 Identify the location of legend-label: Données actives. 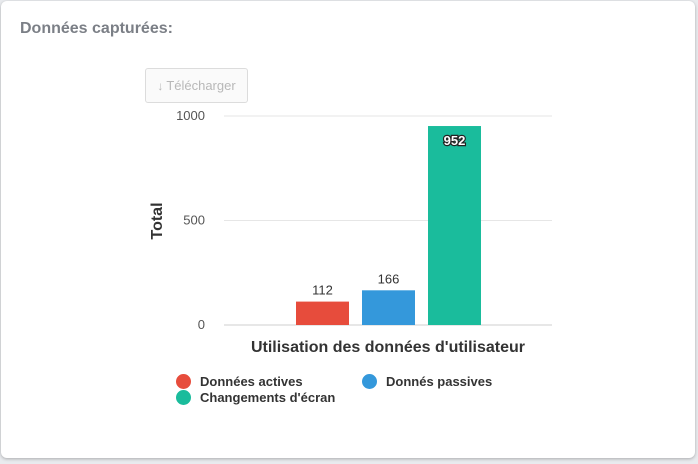
(251, 381).